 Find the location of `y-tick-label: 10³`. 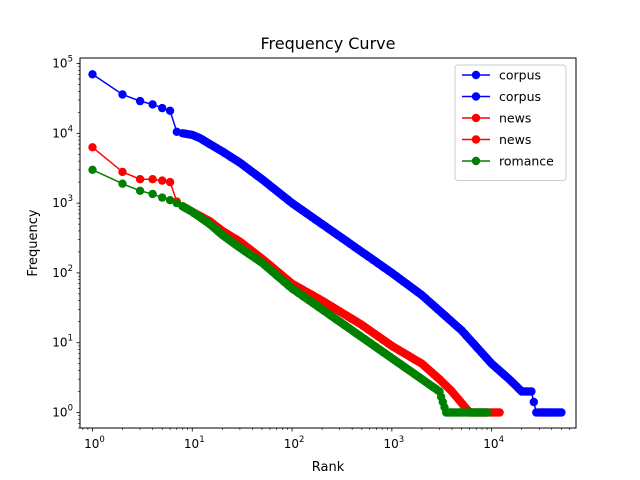

y-tick-label: 10³ is located at coordinates (62, 202).